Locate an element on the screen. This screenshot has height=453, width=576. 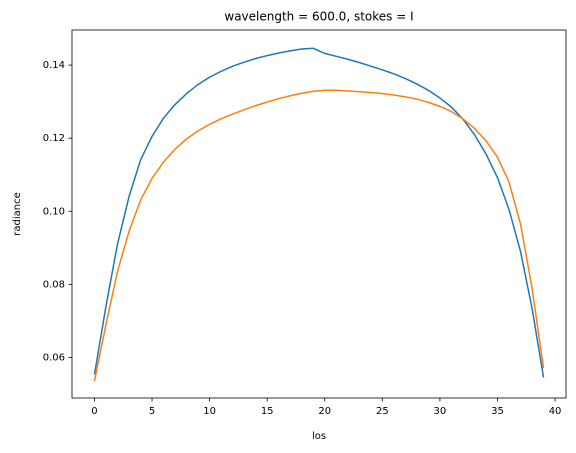
y-axis-label: radiance is located at coordinates (17, 213).